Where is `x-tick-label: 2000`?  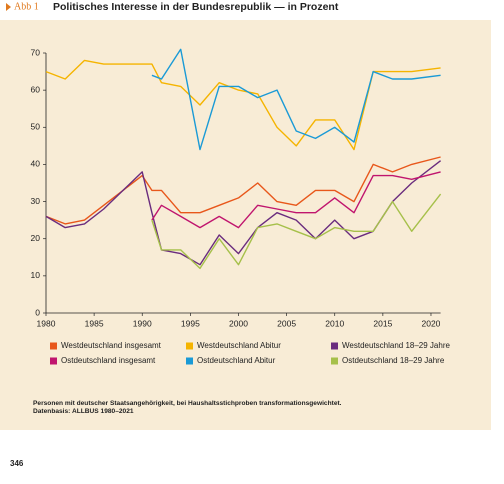 x-tick-label: 2000 is located at coordinates (238, 323).